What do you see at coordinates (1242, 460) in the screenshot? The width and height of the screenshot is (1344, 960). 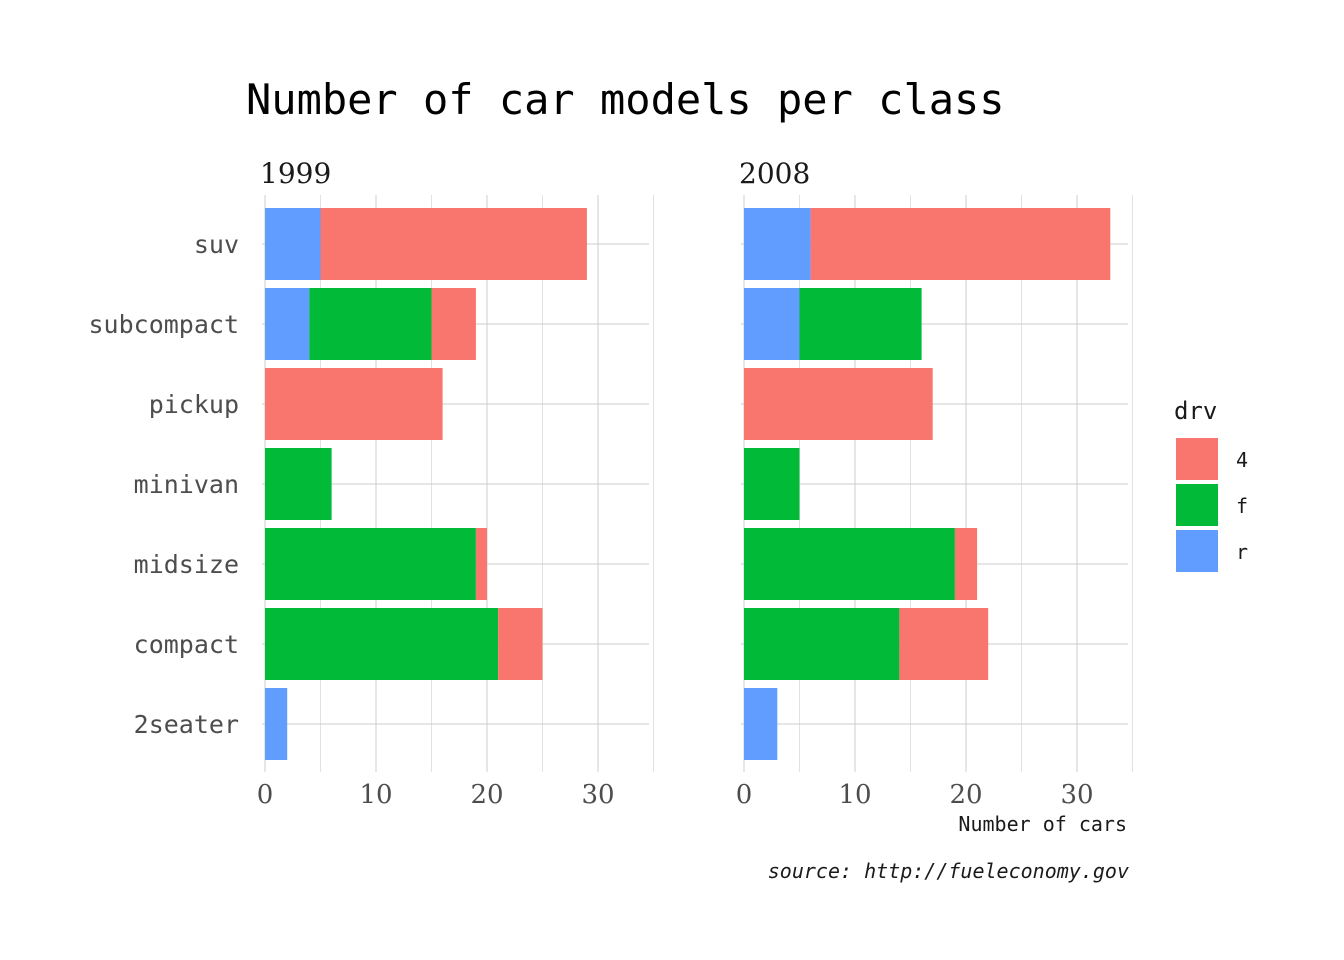 I see `legend-label: 4` at bounding box center [1242, 460].